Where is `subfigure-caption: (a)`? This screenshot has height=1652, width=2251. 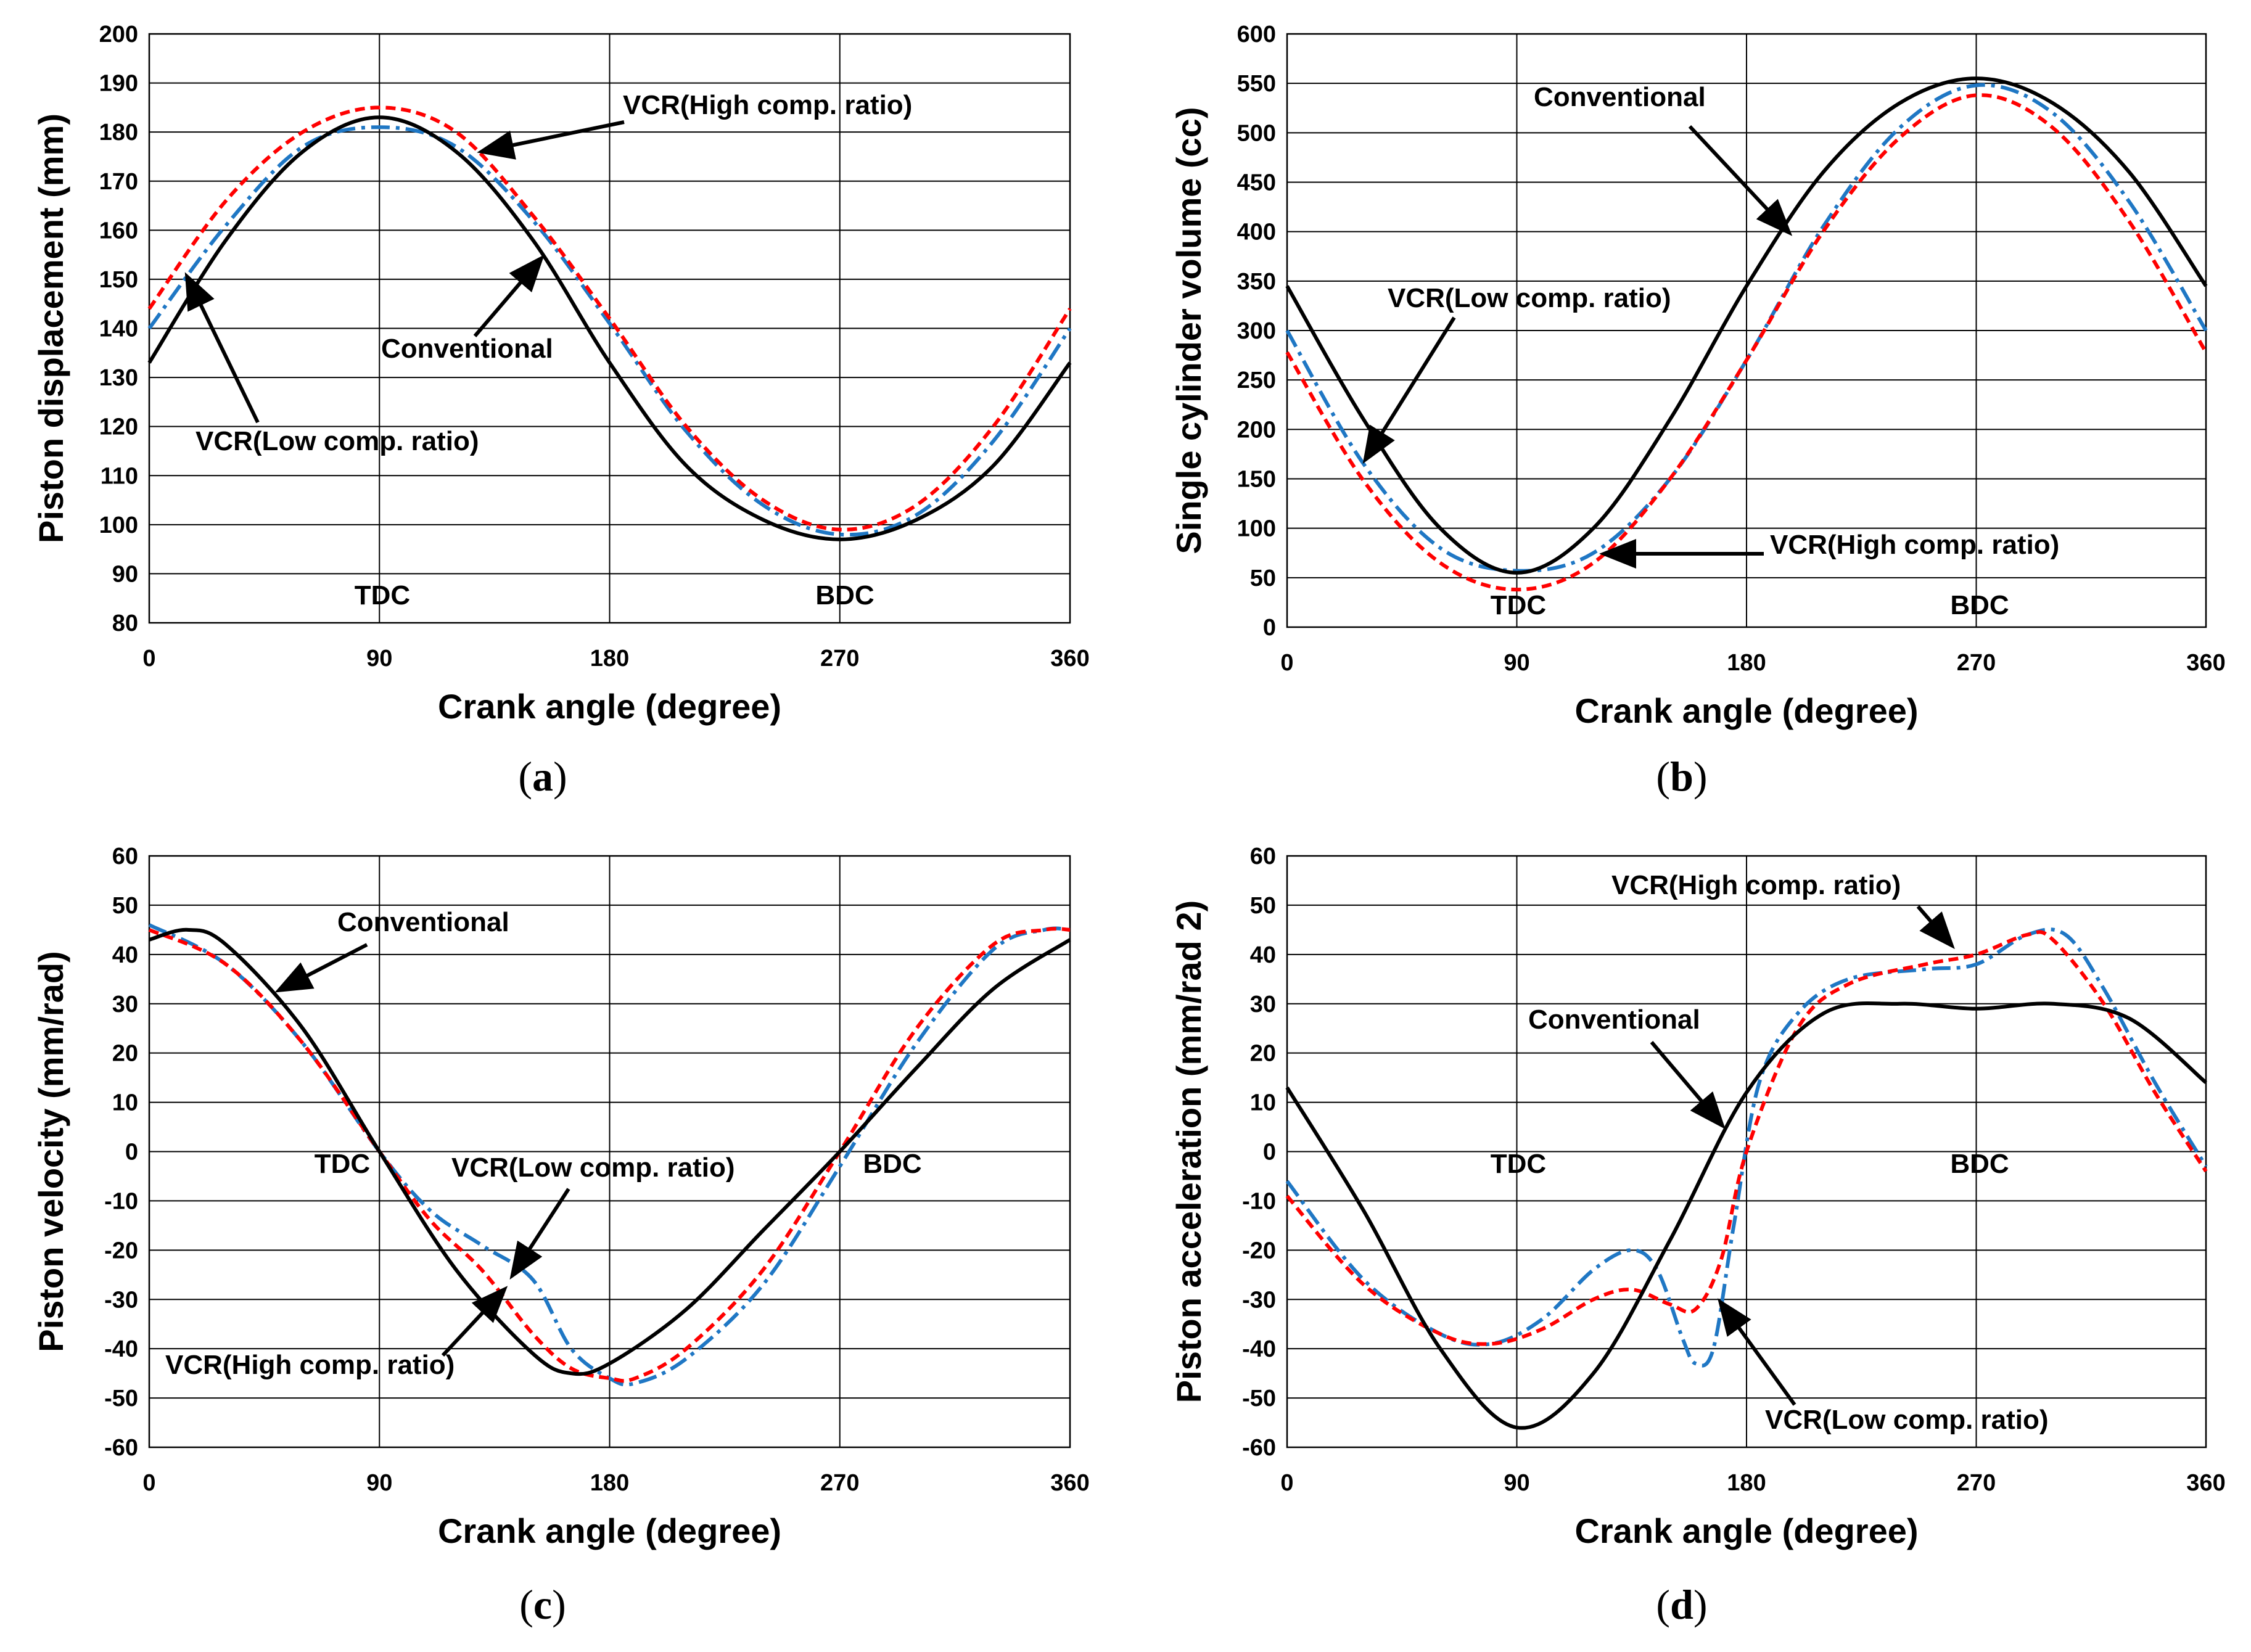 subfigure-caption: (a) is located at coordinates (542, 776).